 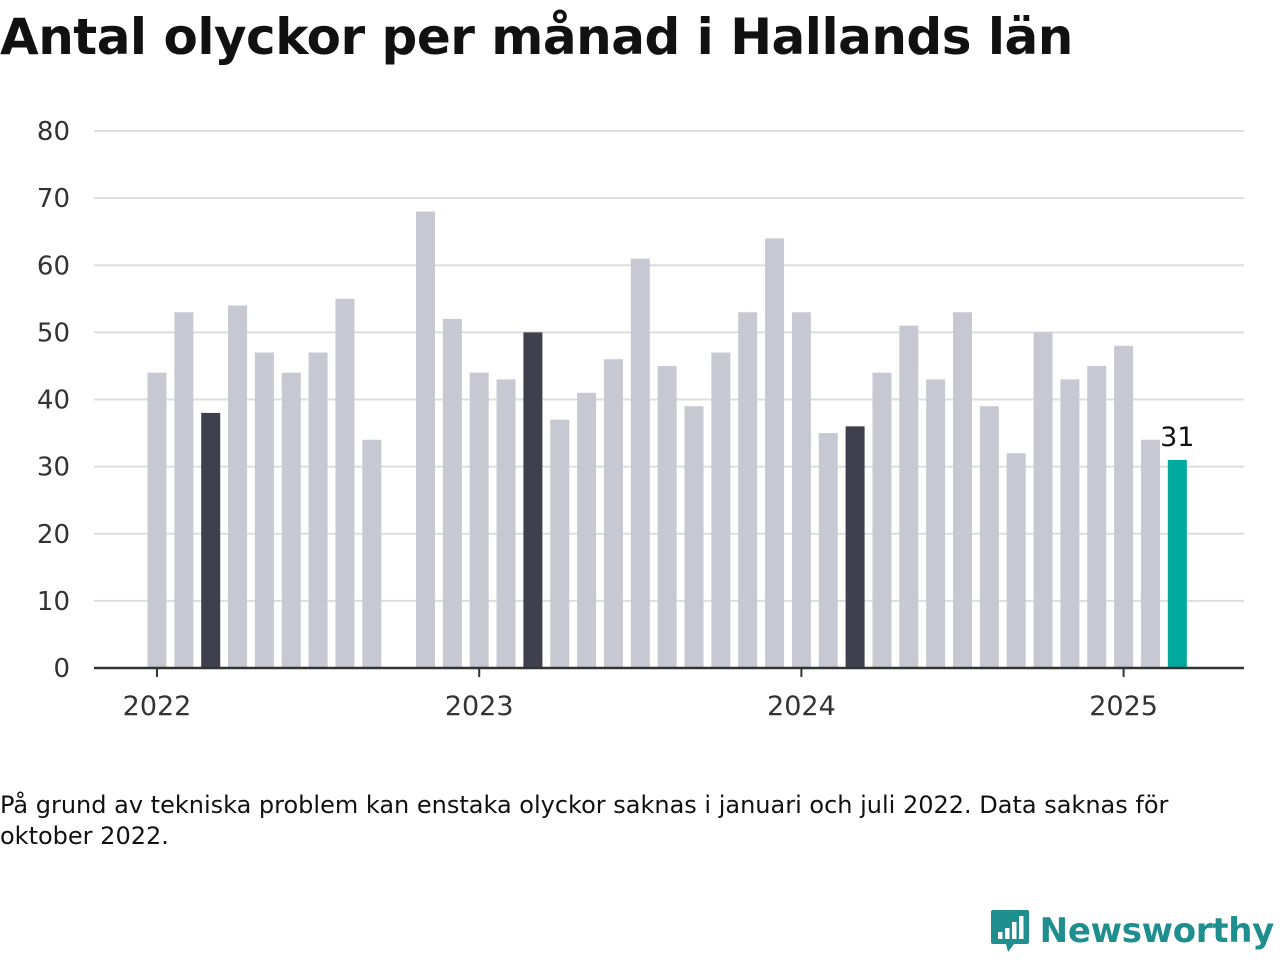 I want to click on y-axis-ticks: 0 10 20 30 40 50 60 70 80, so click(x=53, y=400).